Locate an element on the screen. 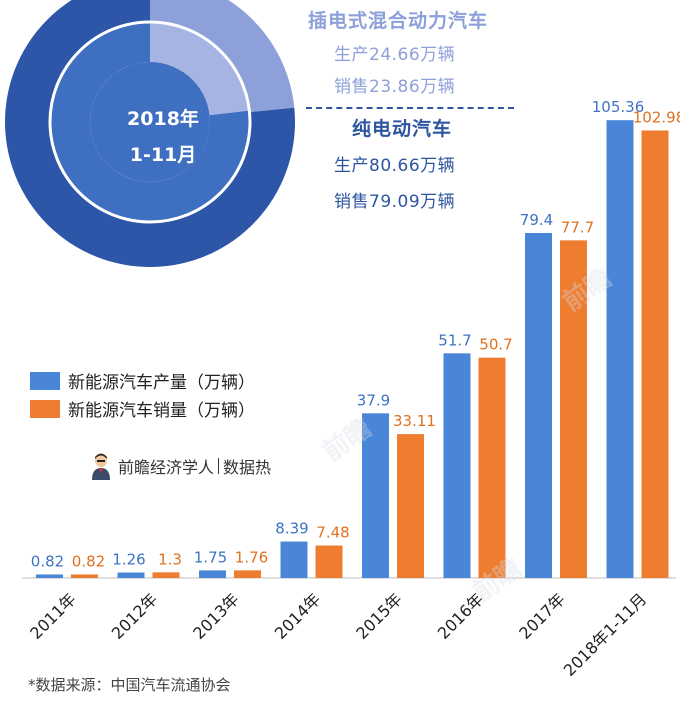  data-label-production: 1.26 is located at coordinates (128, 560).